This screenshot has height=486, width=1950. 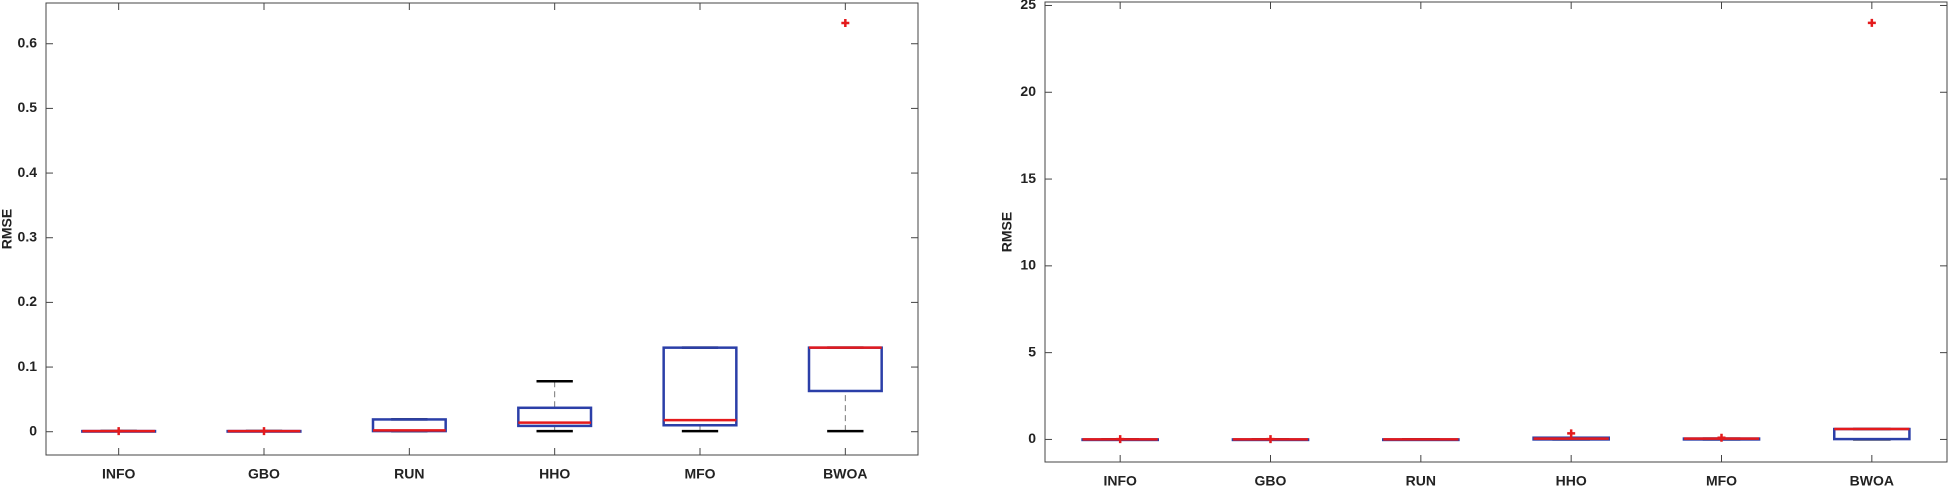 What do you see at coordinates (28, 236) in the screenshot?
I see `y-tick-label: 0.3` at bounding box center [28, 236].